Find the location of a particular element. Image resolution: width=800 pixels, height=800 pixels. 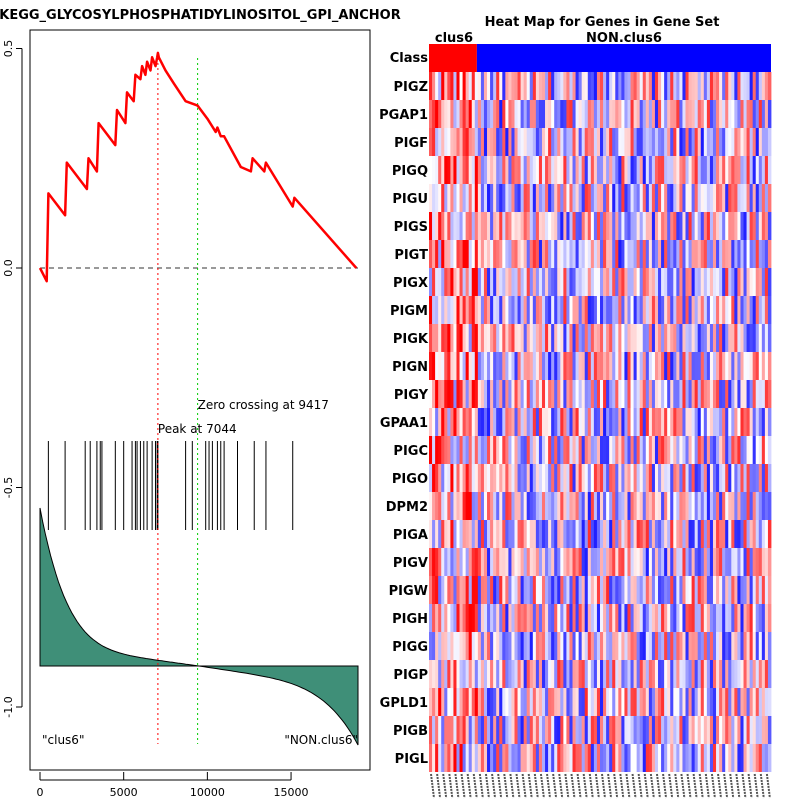

class-bar-non-clus6 is located at coordinates (623, 58).